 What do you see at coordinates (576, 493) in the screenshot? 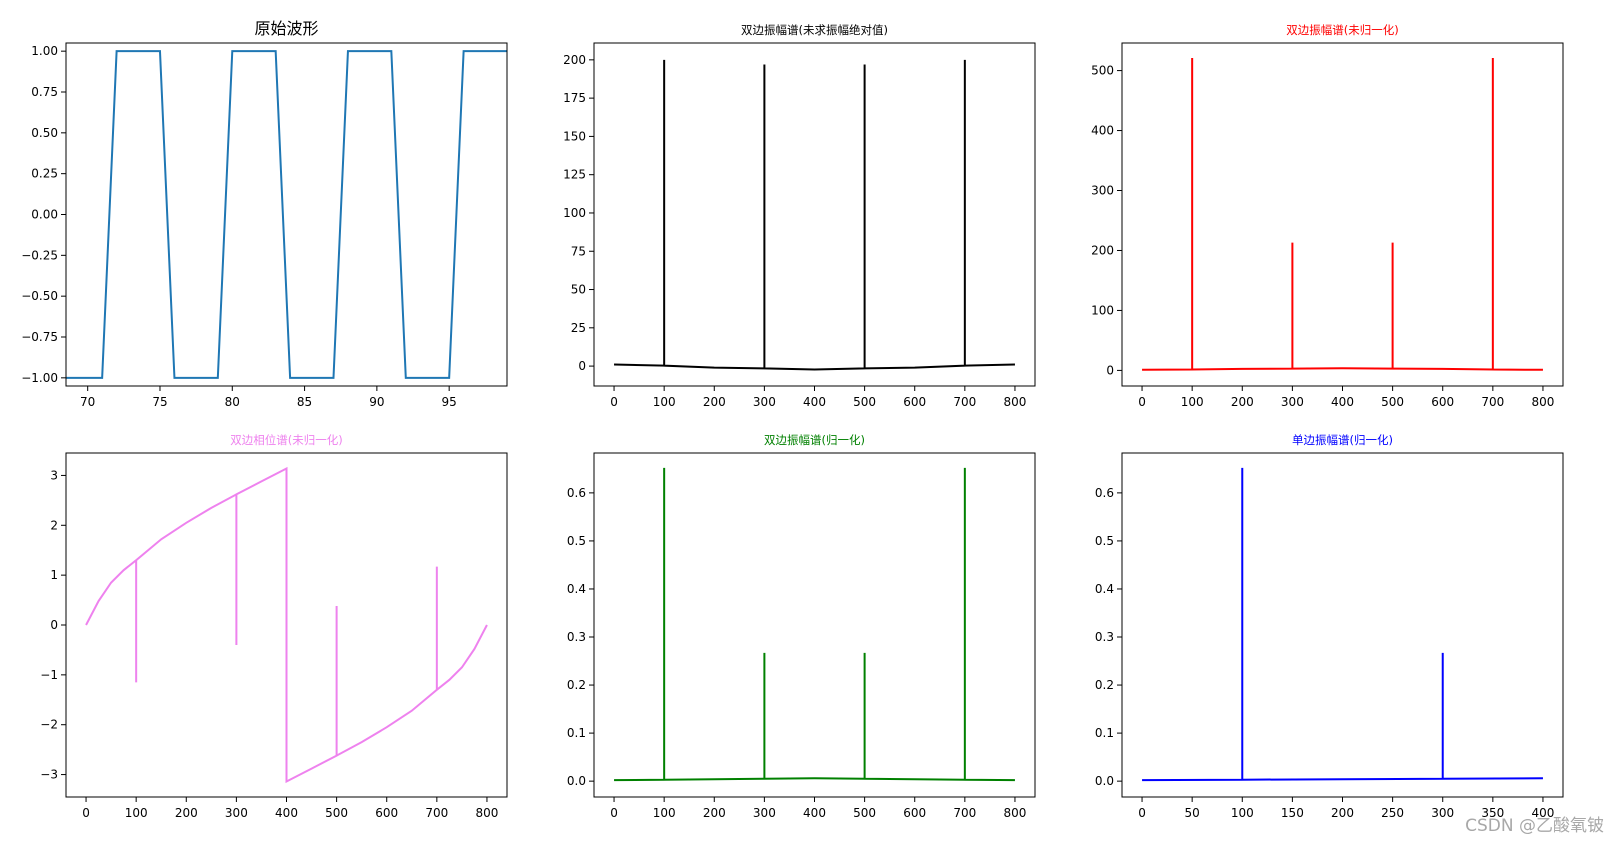
I see `y-tick-label: 0.6` at bounding box center [576, 493].